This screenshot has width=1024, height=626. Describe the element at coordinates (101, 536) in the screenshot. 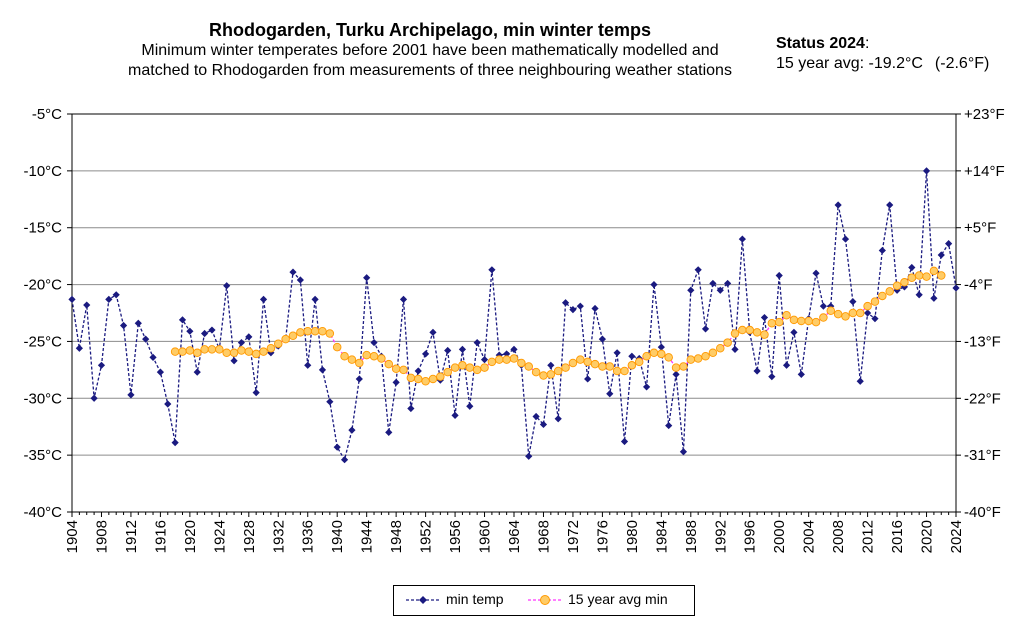

I see `x-tick-label: 1908` at that location.